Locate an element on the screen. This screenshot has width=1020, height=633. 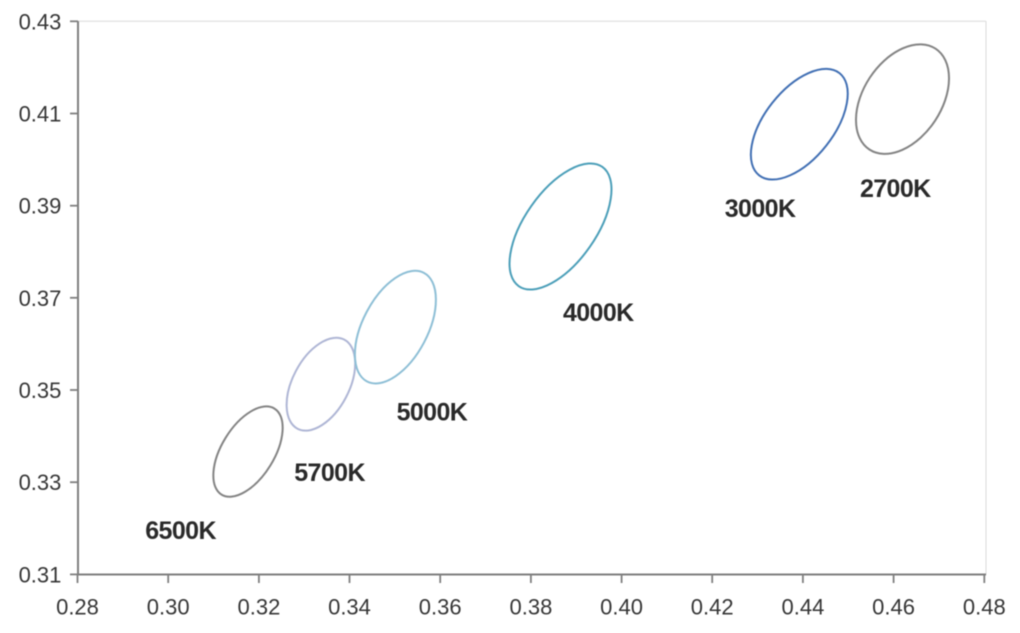
svg-text: 0.32 is located at coordinates (258, 606).